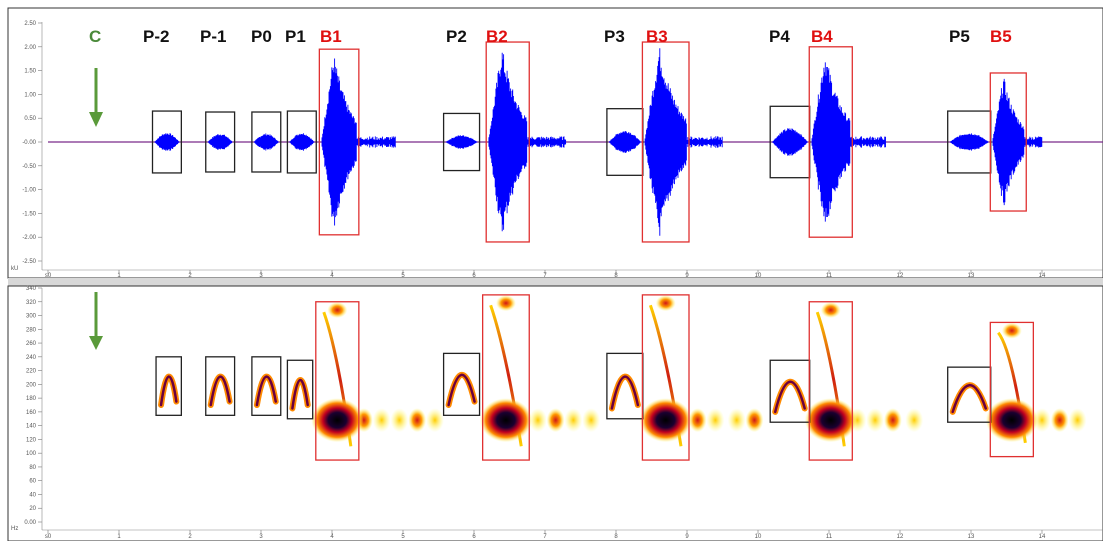 This screenshot has height=546, width=1103. What do you see at coordinates (822, 36) in the screenshot?
I see `label-b4: B4` at bounding box center [822, 36].